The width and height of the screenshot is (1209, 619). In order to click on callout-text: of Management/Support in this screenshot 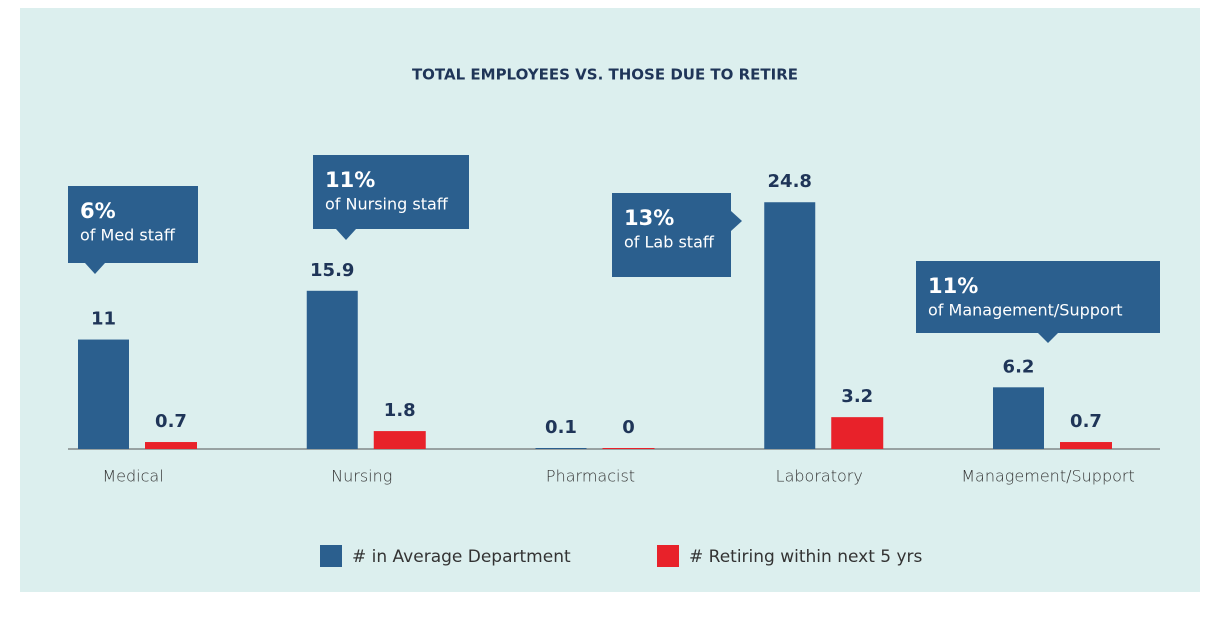, I will do `click(1025, 310)`.